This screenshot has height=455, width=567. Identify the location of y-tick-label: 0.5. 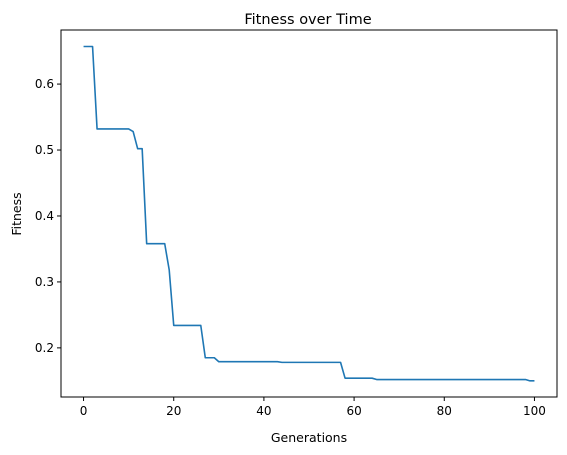
(44, 150).